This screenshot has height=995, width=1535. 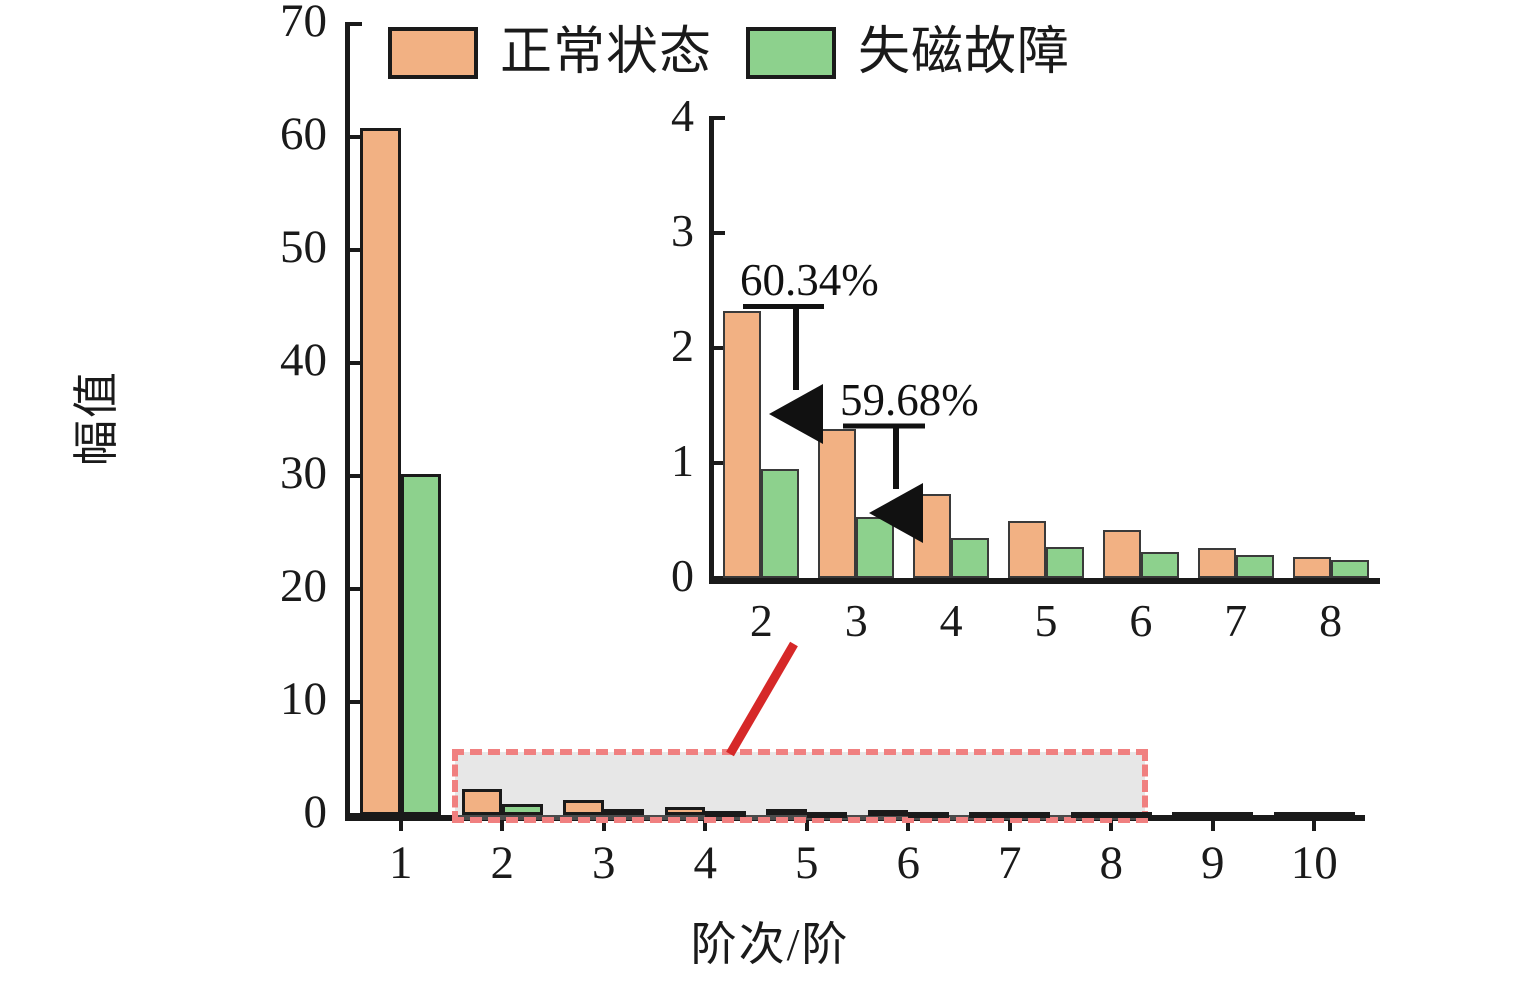 I want to click on y-tick-label-60: 60, so click(x=303, y=134).